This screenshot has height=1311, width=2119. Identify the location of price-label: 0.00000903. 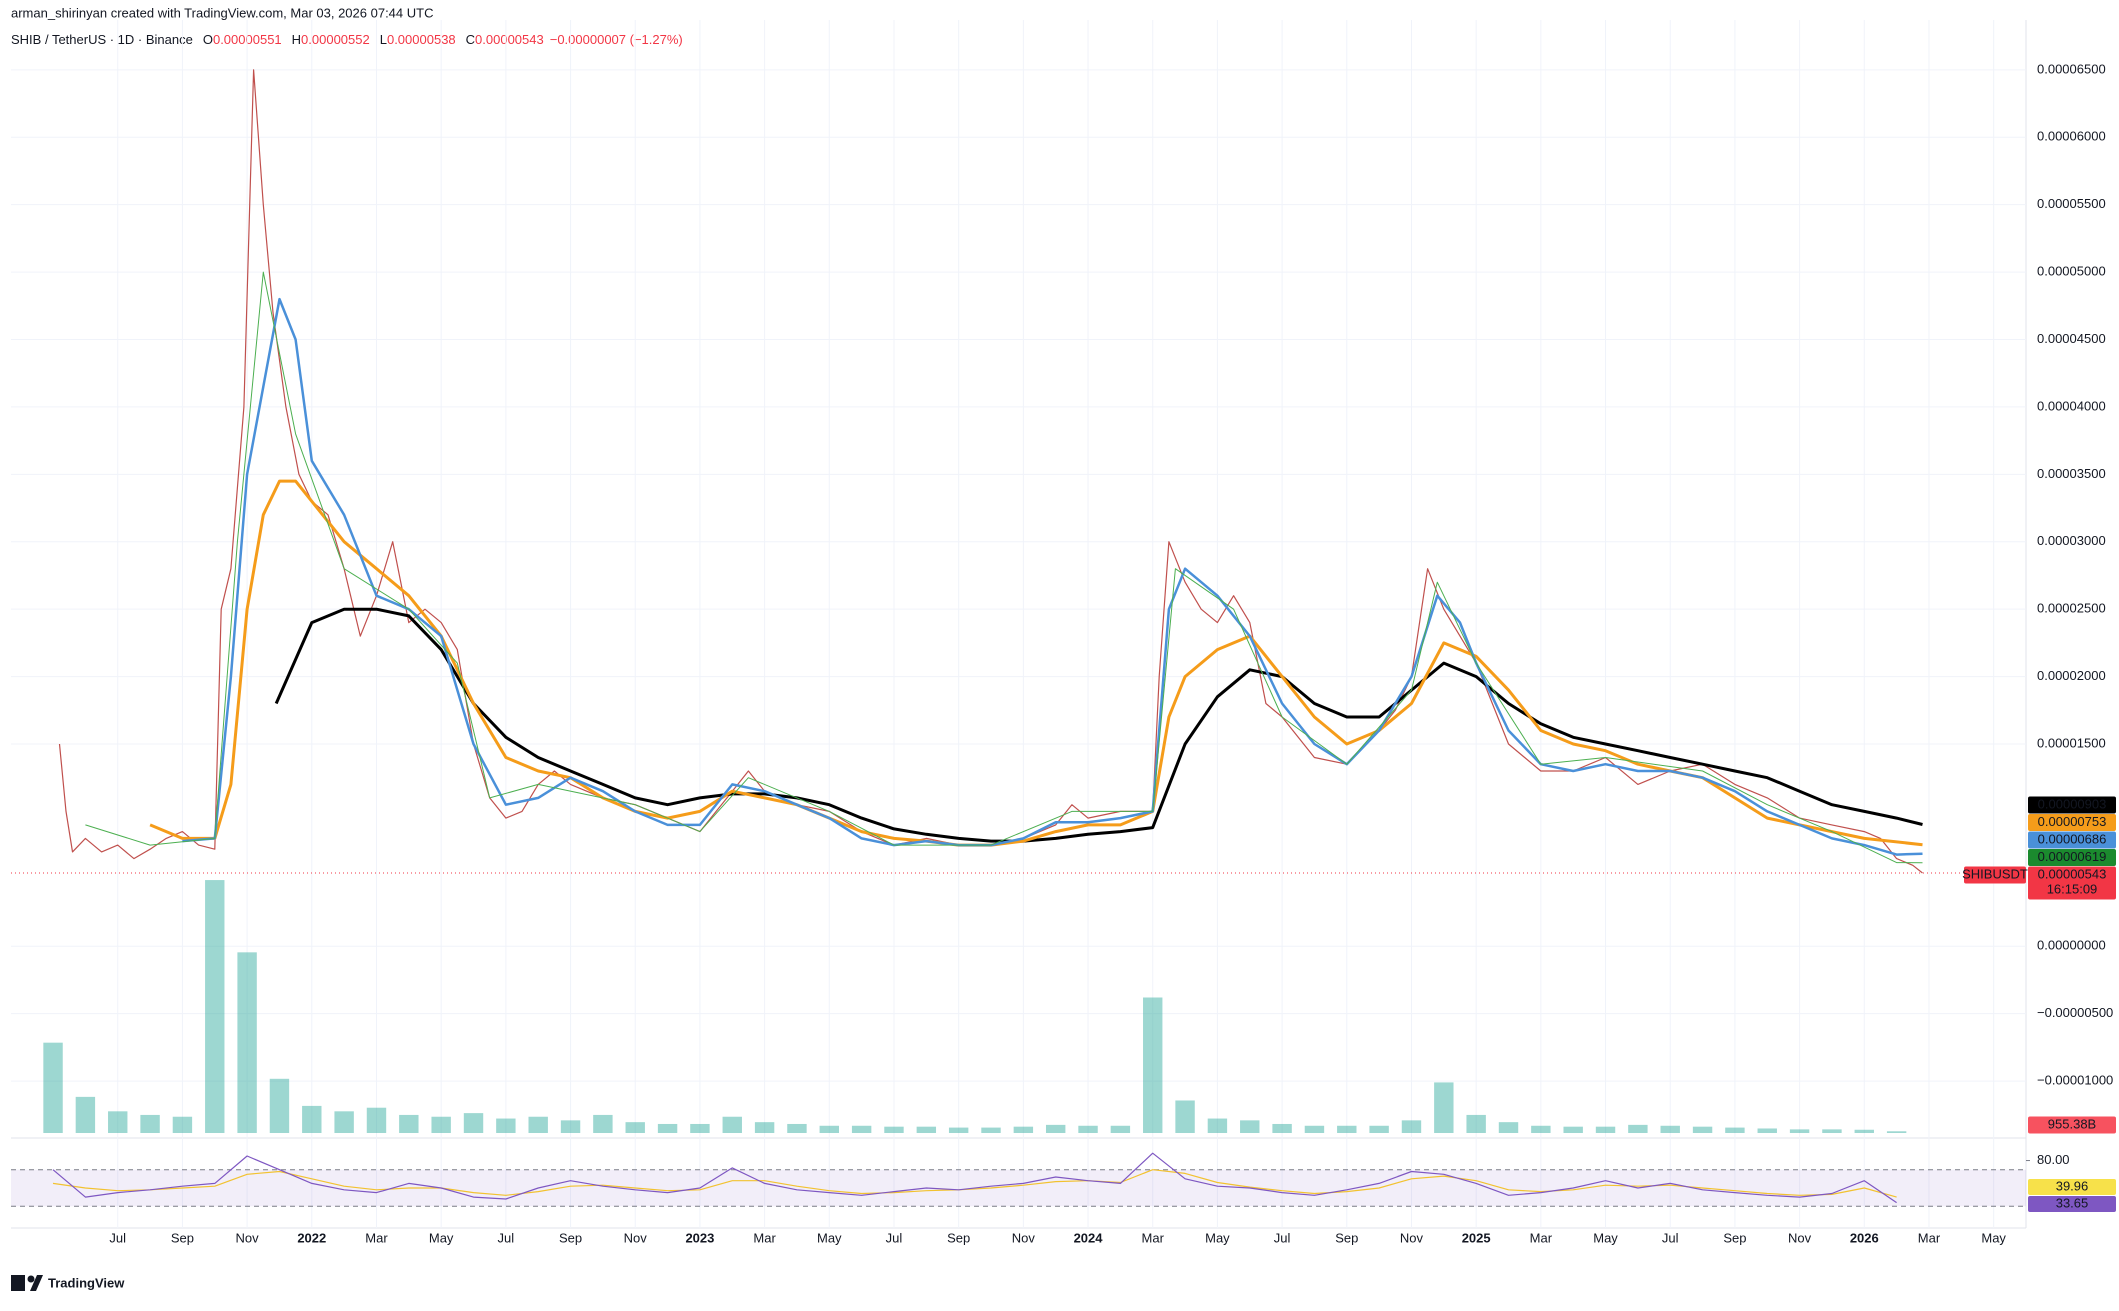
(2072, 803).